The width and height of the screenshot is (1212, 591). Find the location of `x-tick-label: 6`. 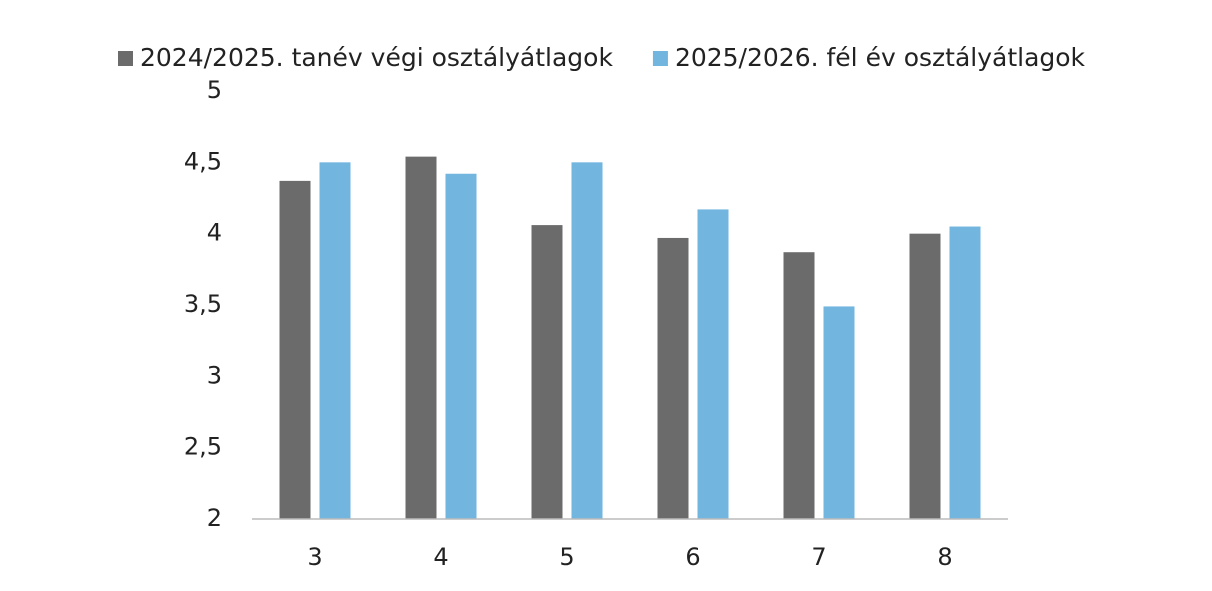

x-tick-label: 6 is located at coordinates (692, 557).